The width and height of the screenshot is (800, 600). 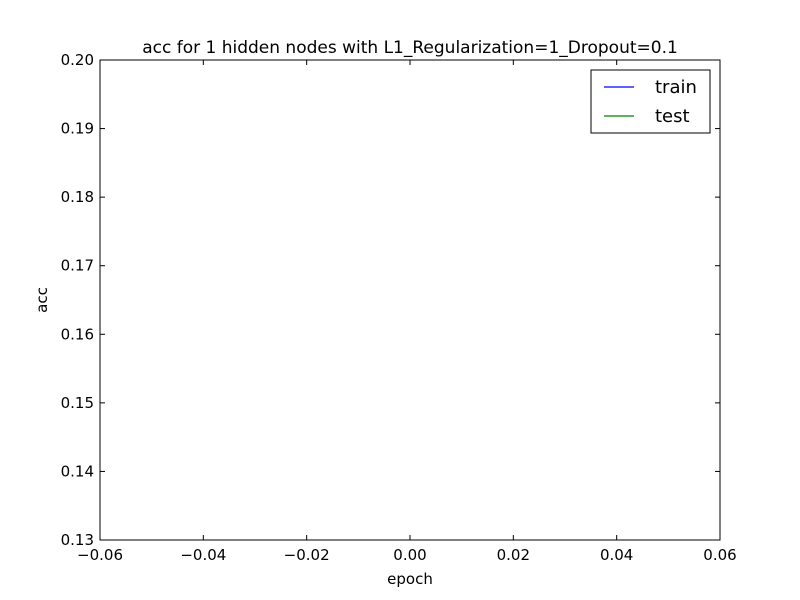 I want to click on y-tick-label: 0.14, so click(x=77, y=471).